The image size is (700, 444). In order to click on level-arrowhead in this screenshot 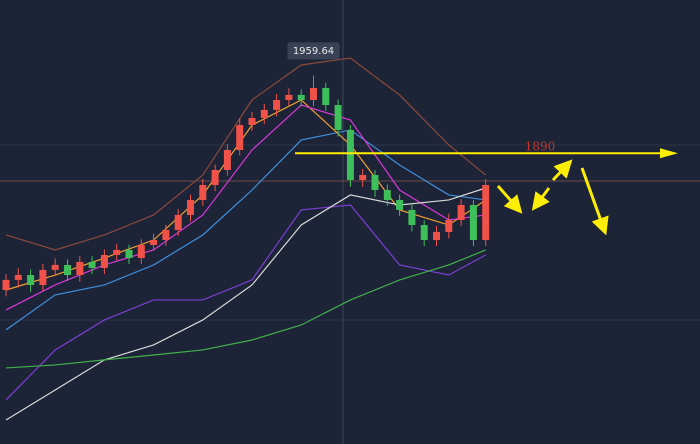, I will do `click(669, 153)`.